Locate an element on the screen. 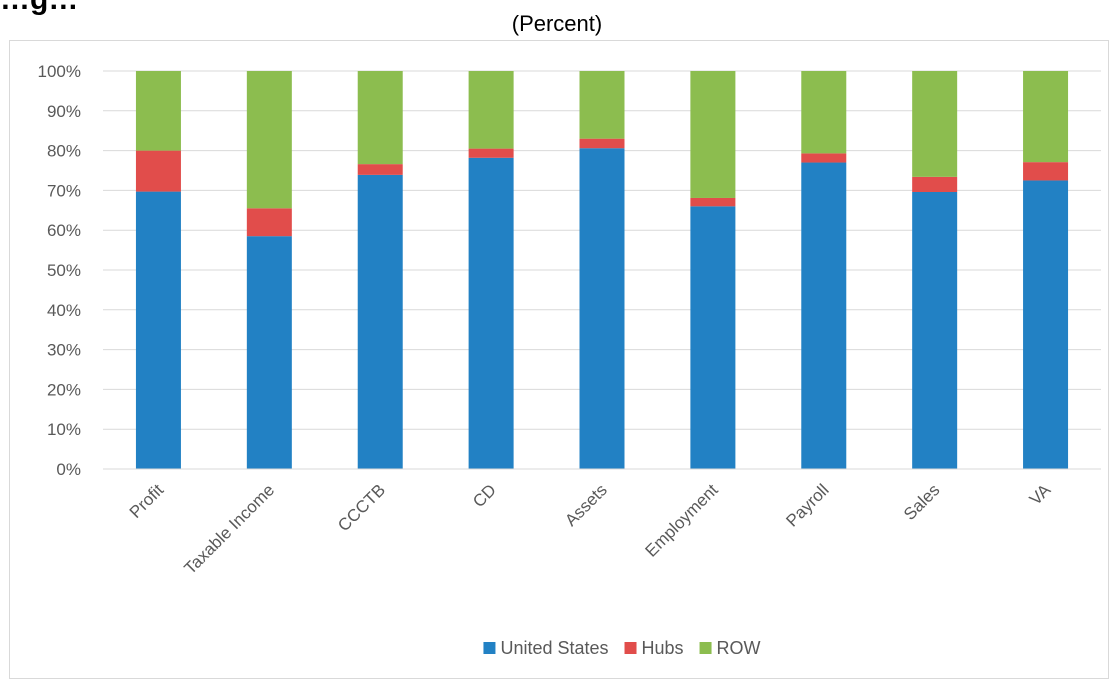  y-tick-label: 10% is located at coordinates (64, 429).